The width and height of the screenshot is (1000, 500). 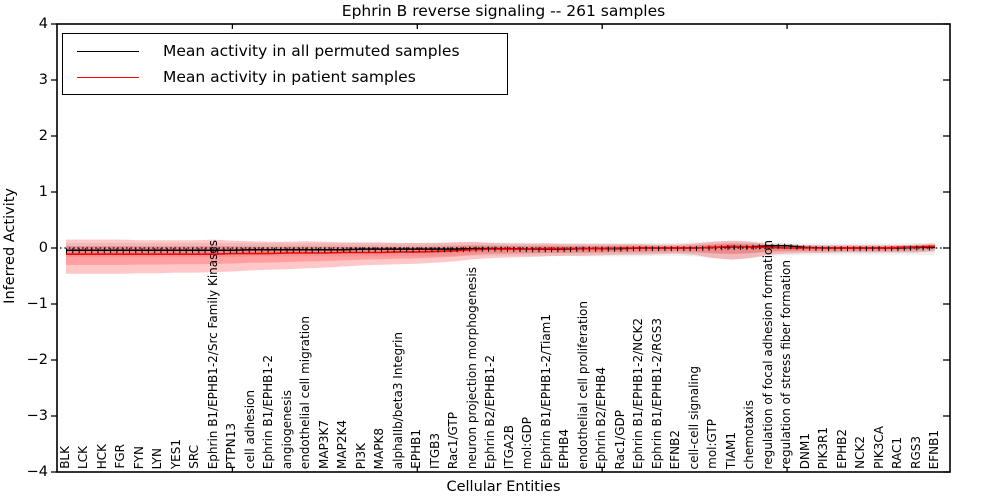 What do you see at coordinates (564, 449) in the screenshot?
I see `x-tick-label: EPHB4` at bounding box center [564, 449].